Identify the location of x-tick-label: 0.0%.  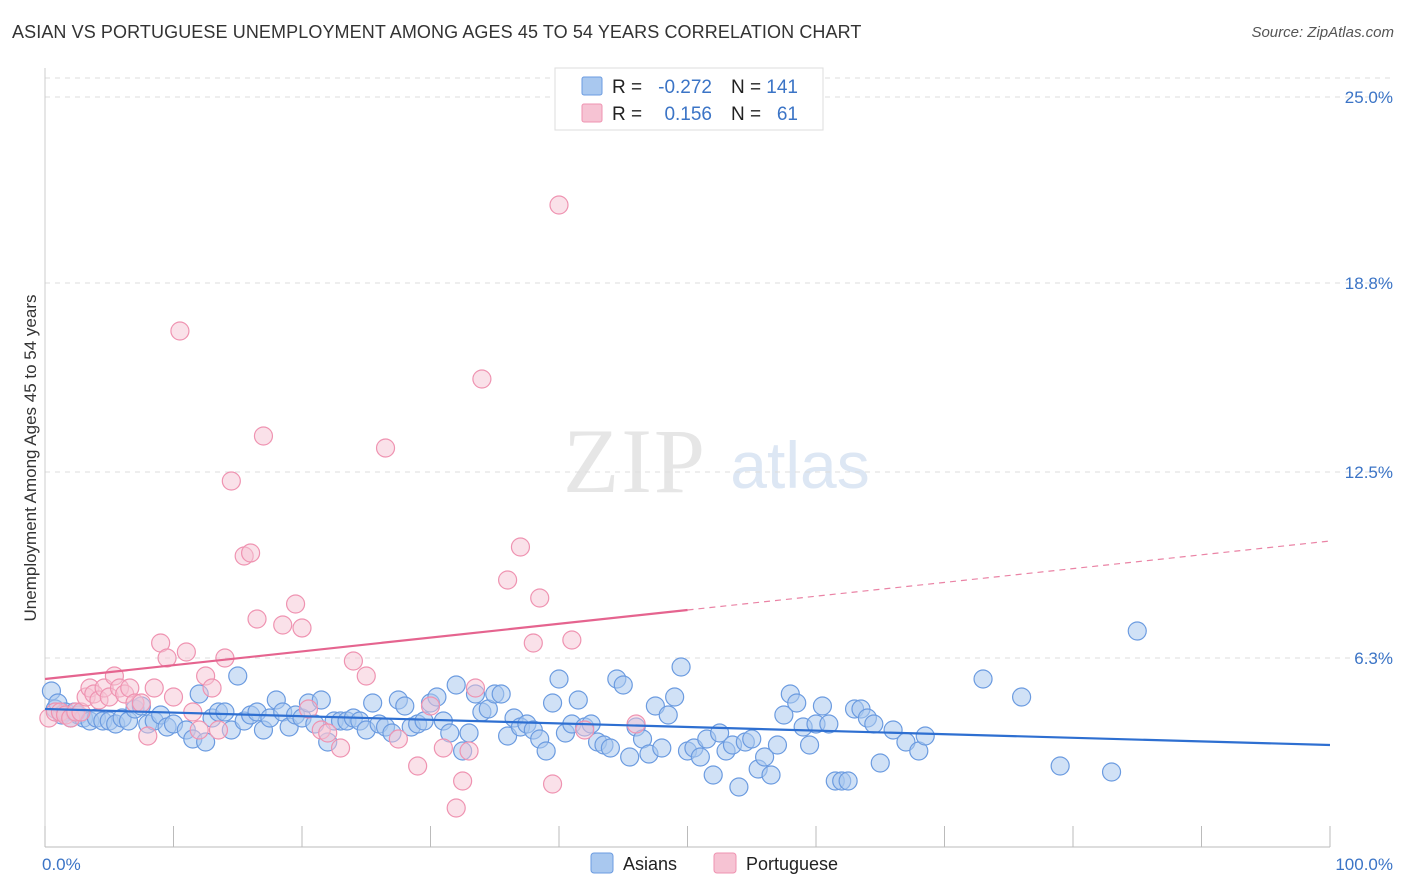
(61, 864).